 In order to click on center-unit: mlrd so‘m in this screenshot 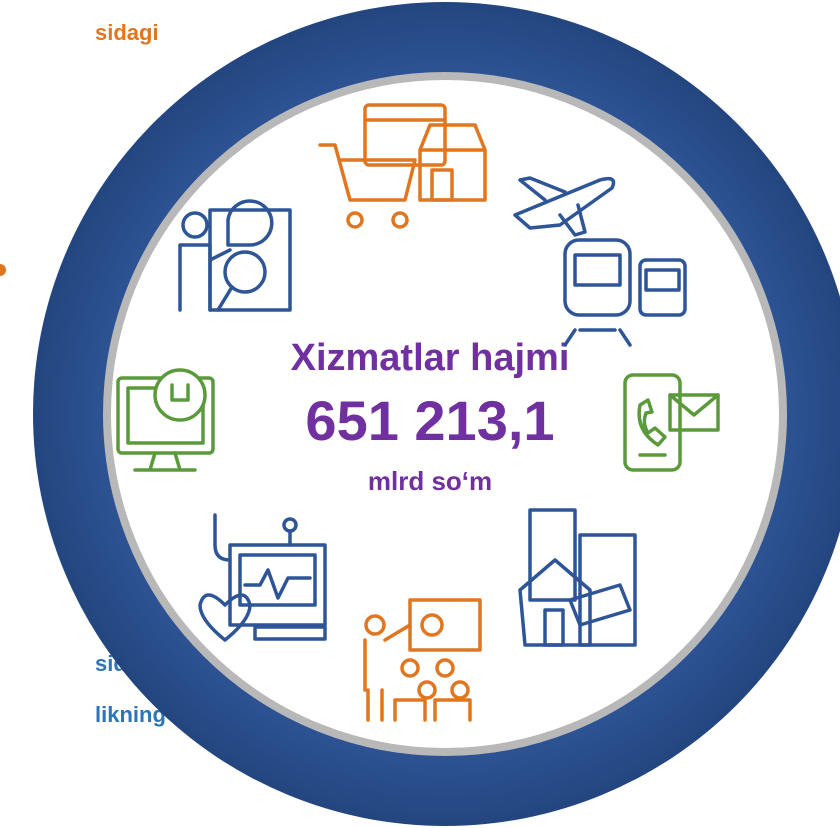, I will do `click(430, 481)`.